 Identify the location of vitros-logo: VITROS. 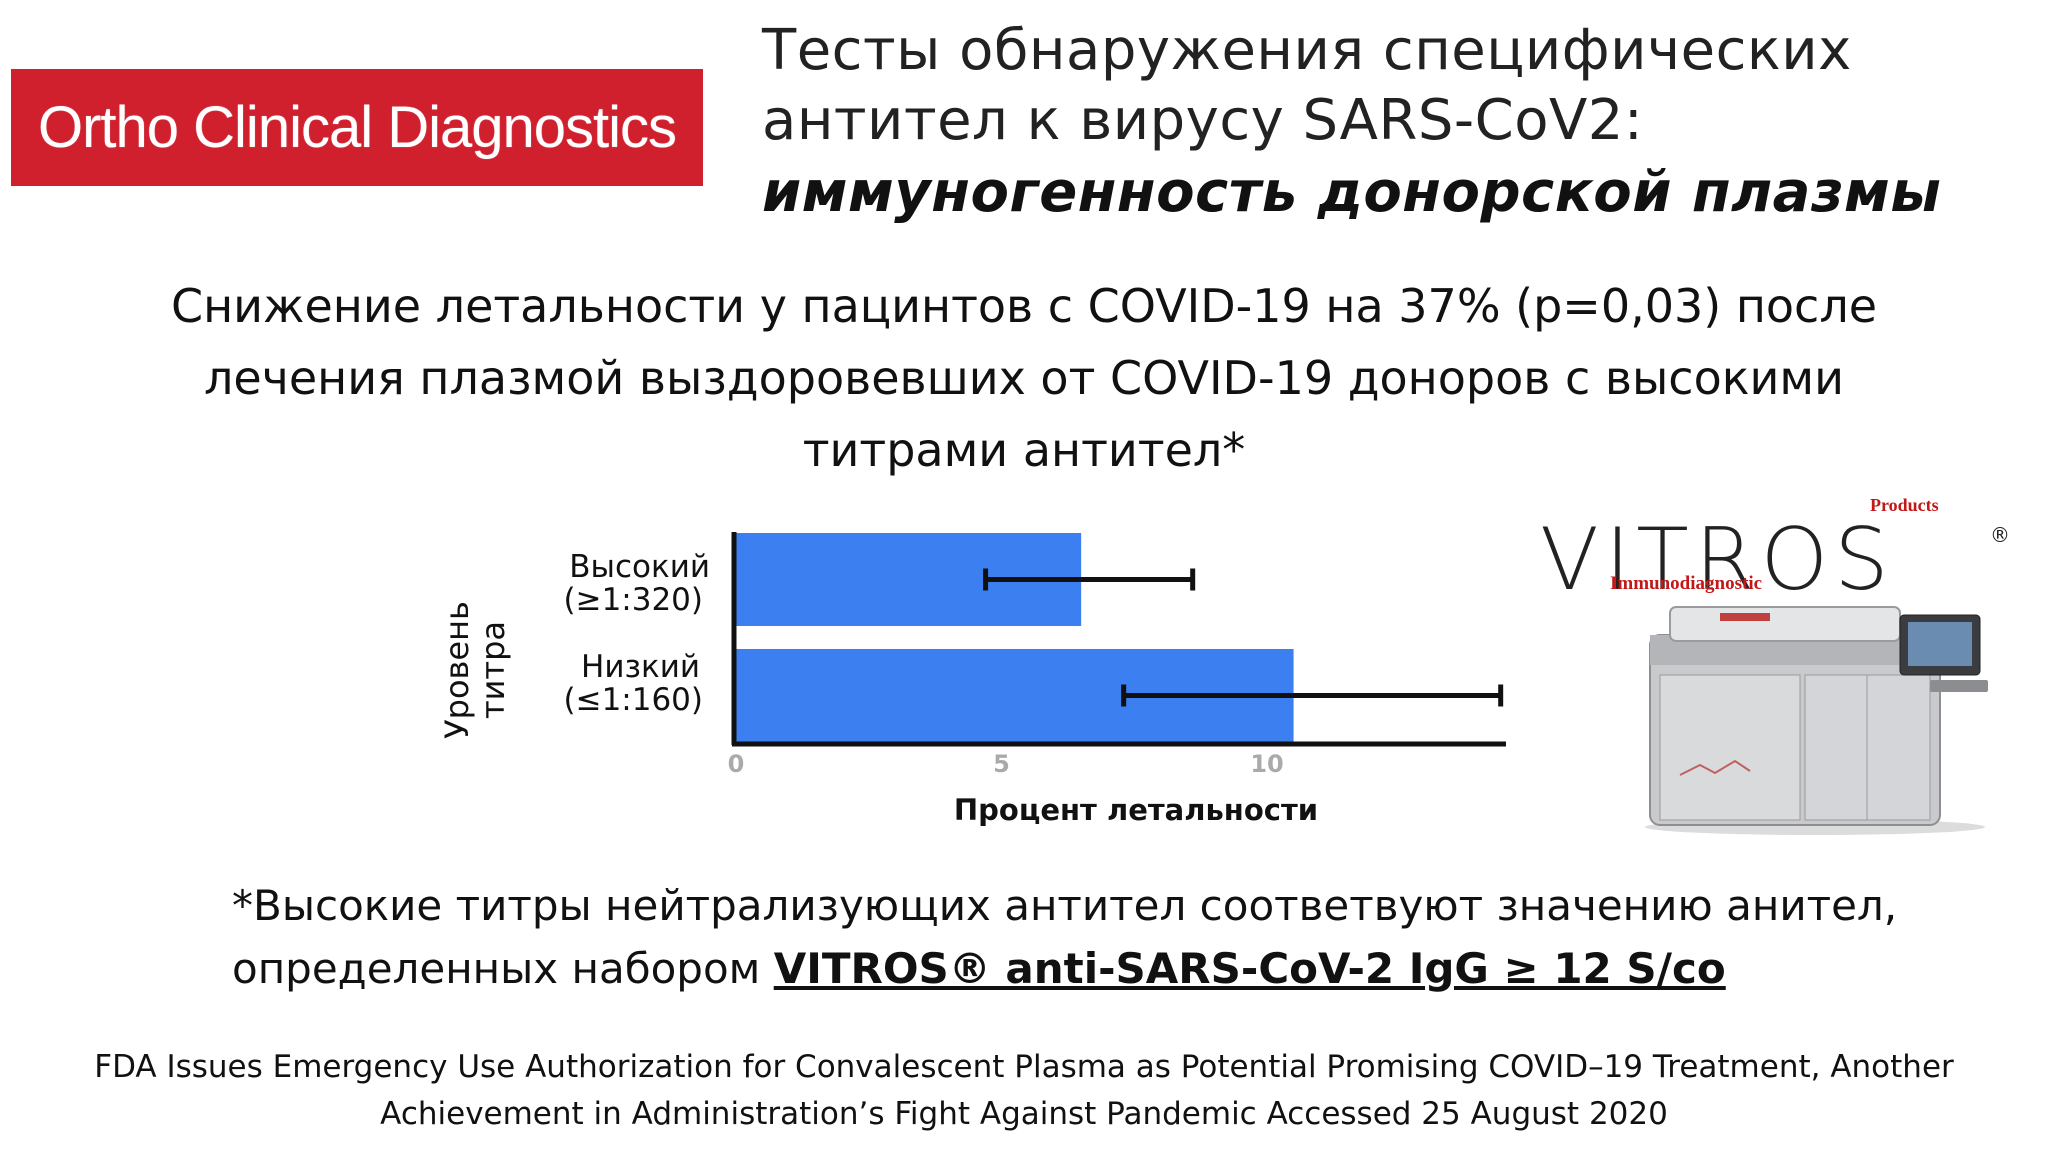
(1717, 560).